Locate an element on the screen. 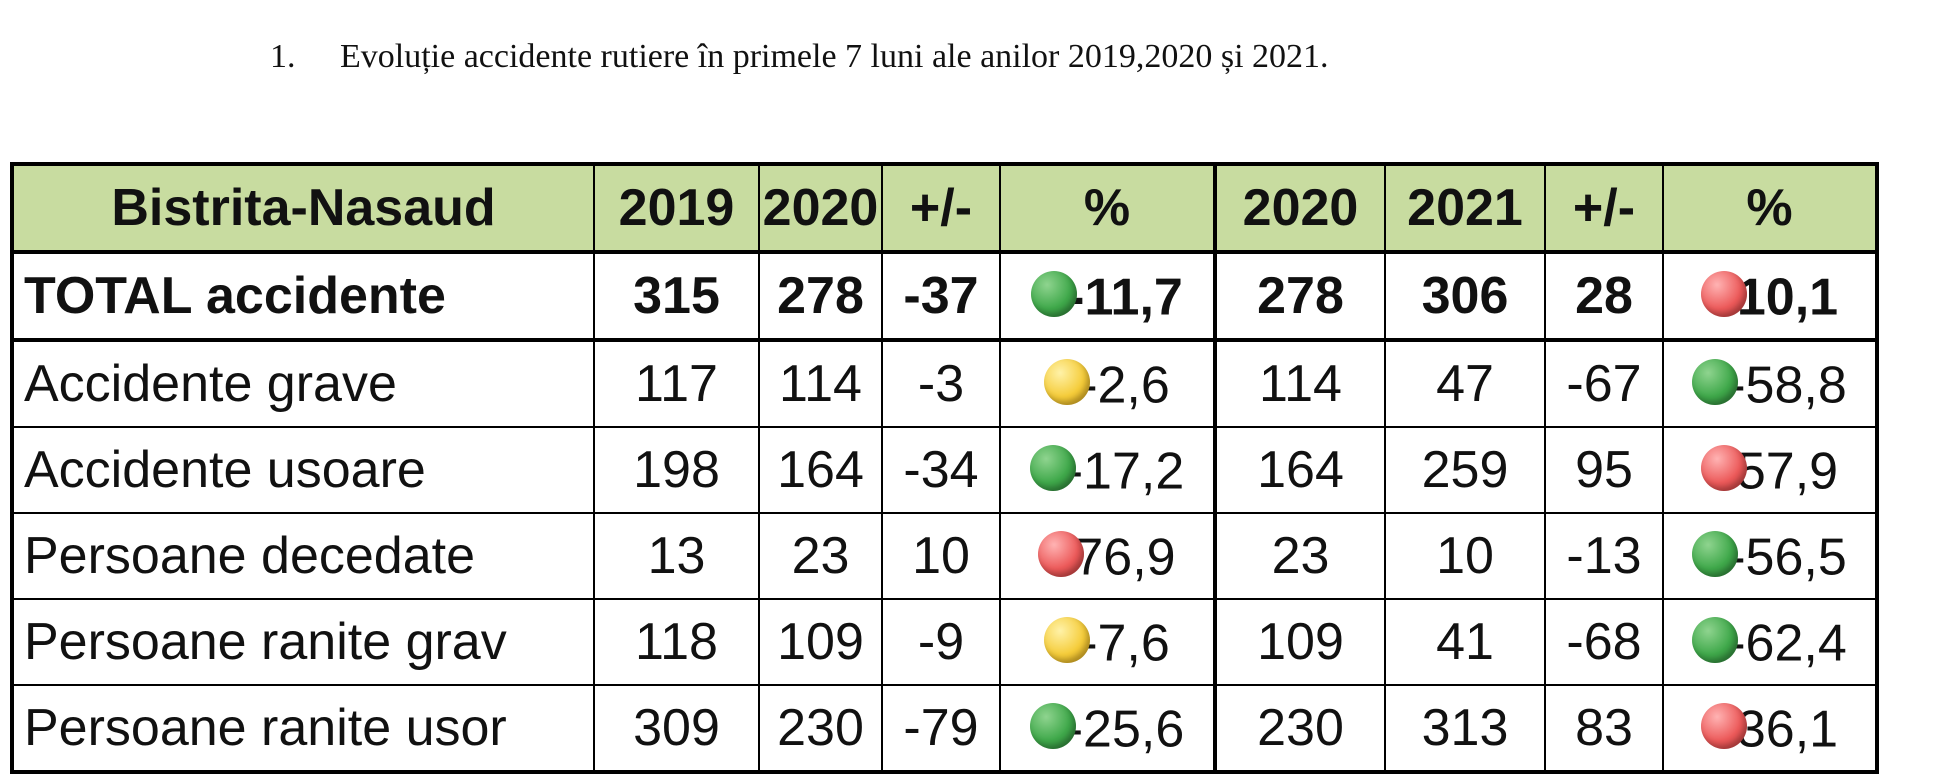  row-label: TOTAL accidente is located at coordinates (303, 296).